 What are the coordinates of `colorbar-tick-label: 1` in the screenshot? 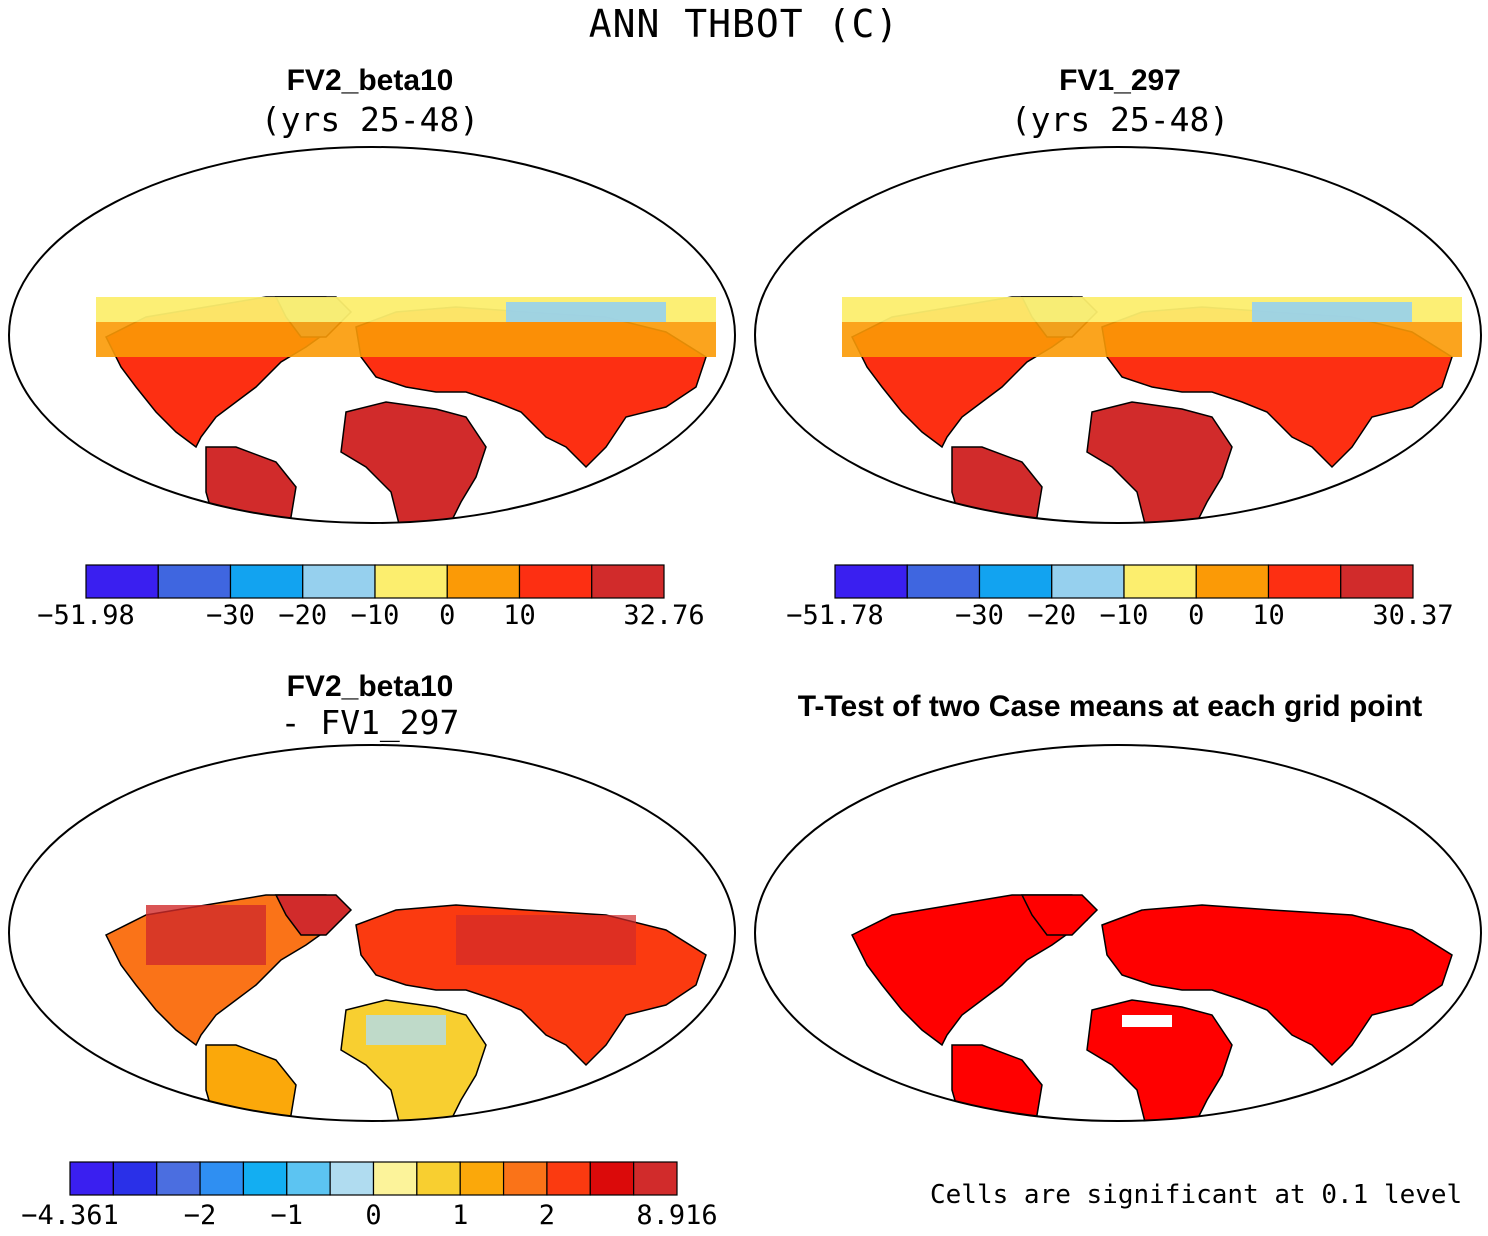 It's located at (460, 1215).